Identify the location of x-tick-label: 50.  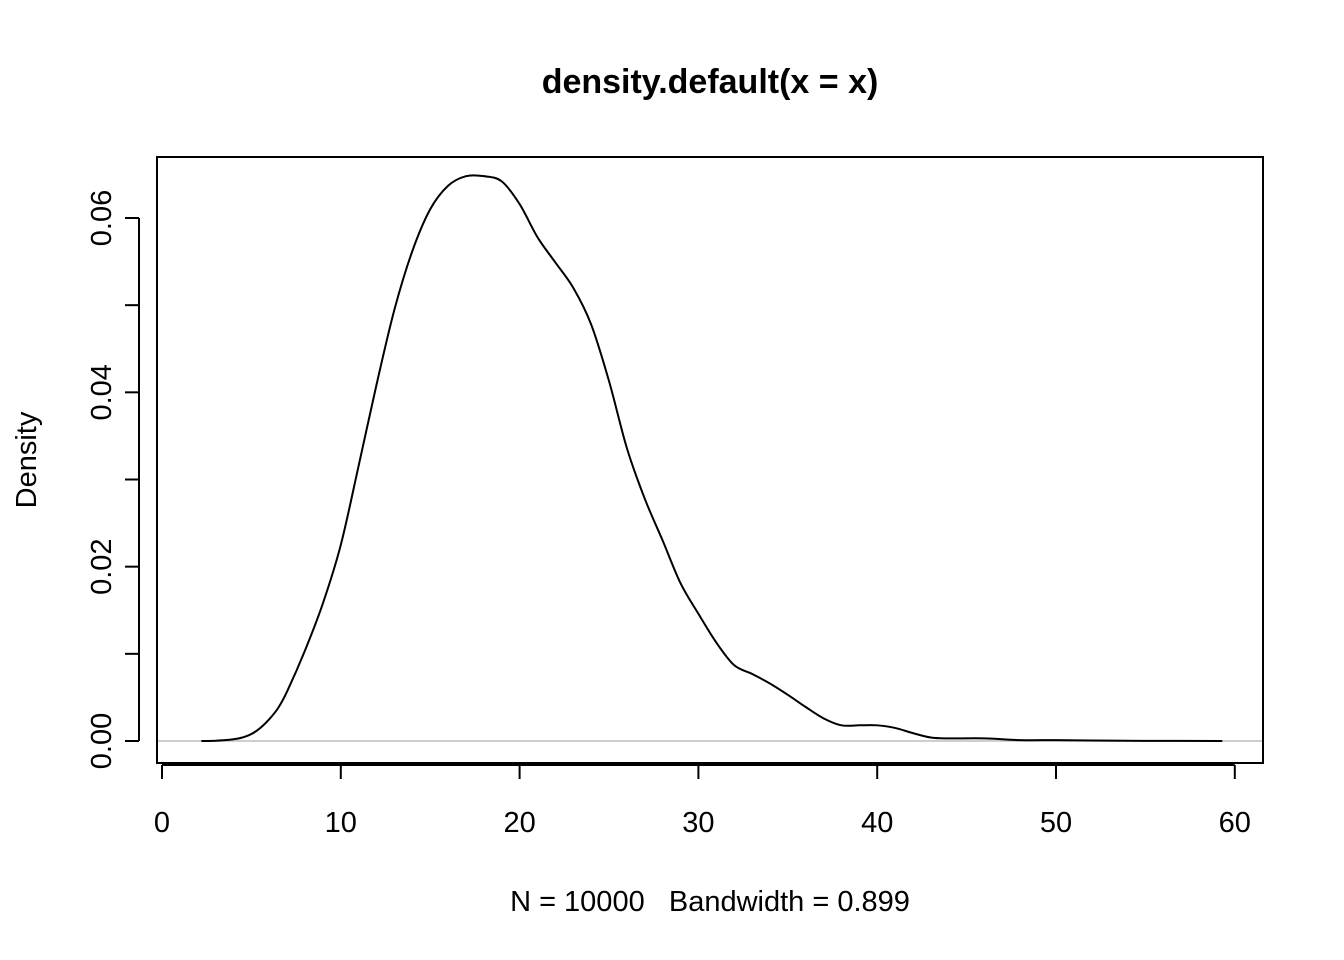
(1056, 823).